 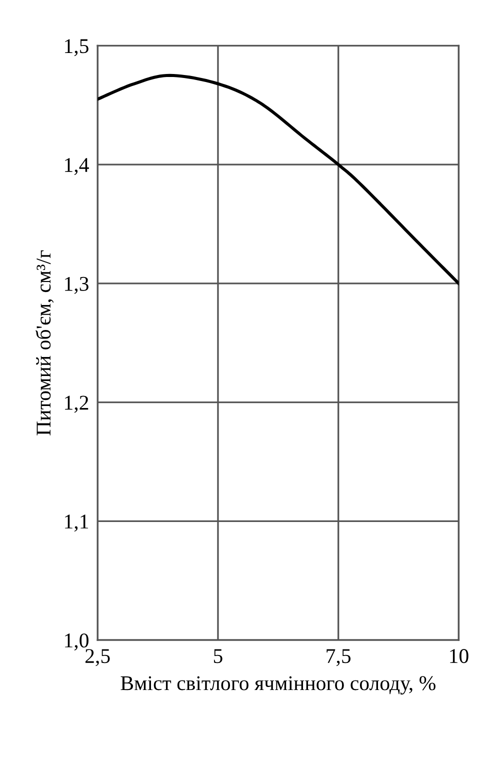 What do you see at coordinates (76, 285) in the screenshot?
I see `y-tick-label: 1,3` at bounding box center [76, 285].